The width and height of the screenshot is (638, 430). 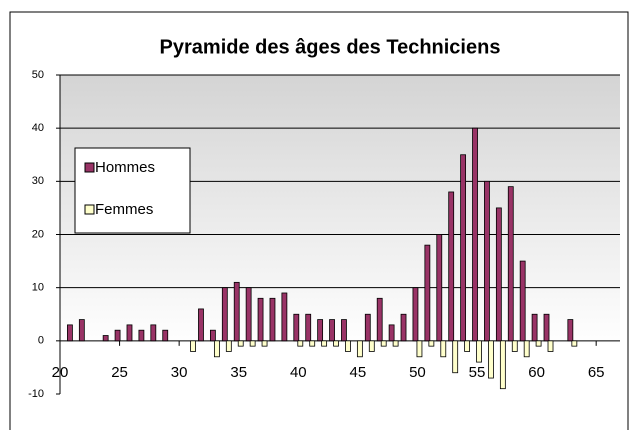 I want to click on legend-label: Hommes, so click(x=125, y=167).